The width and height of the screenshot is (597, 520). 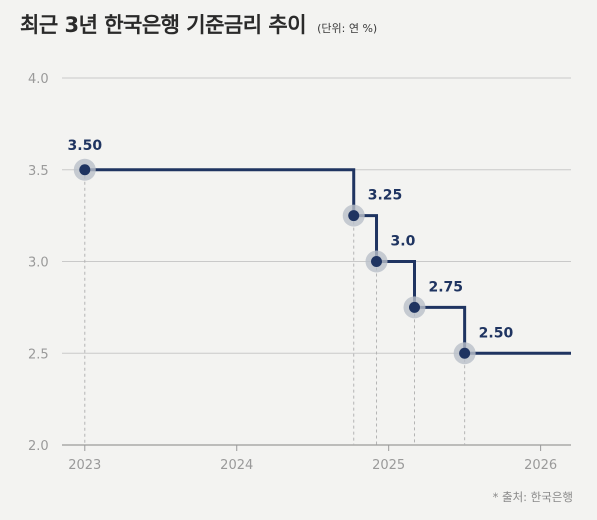 What do you see at coordinates (532, 497) in the screenshot?
I see `source-note: * 출처: 한국은행` at bounding box center [532, 497].